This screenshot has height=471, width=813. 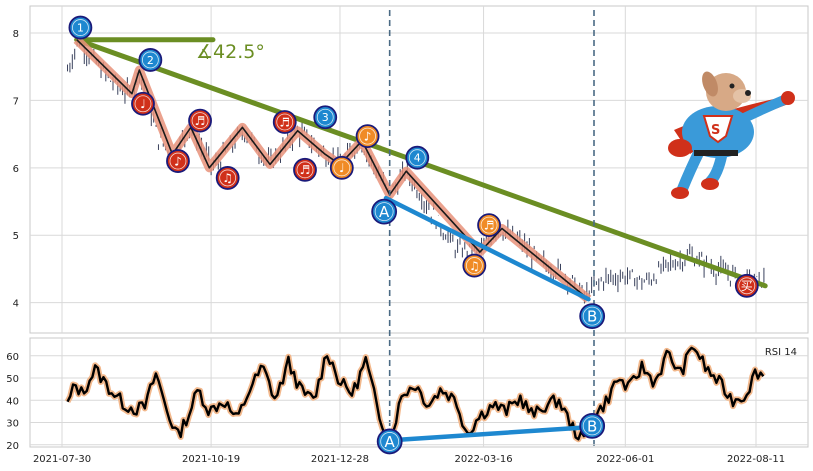 I want to click on divergence-marker: B, so click(x=592, y=316).